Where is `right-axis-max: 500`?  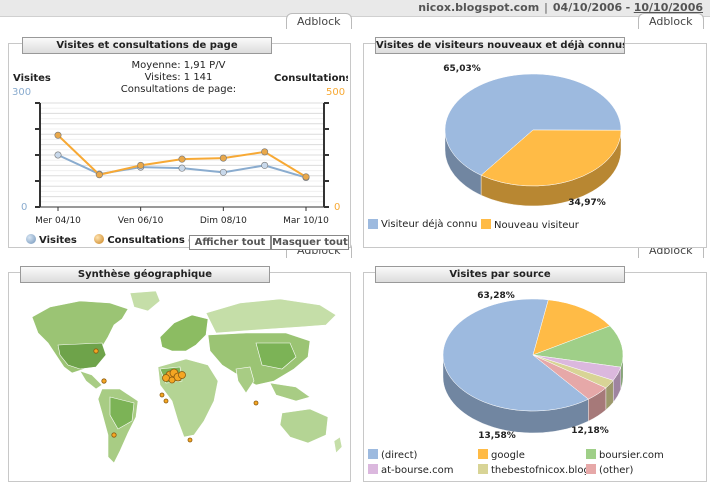
right-axis-max: 500 is located at coordinates (336, 92).